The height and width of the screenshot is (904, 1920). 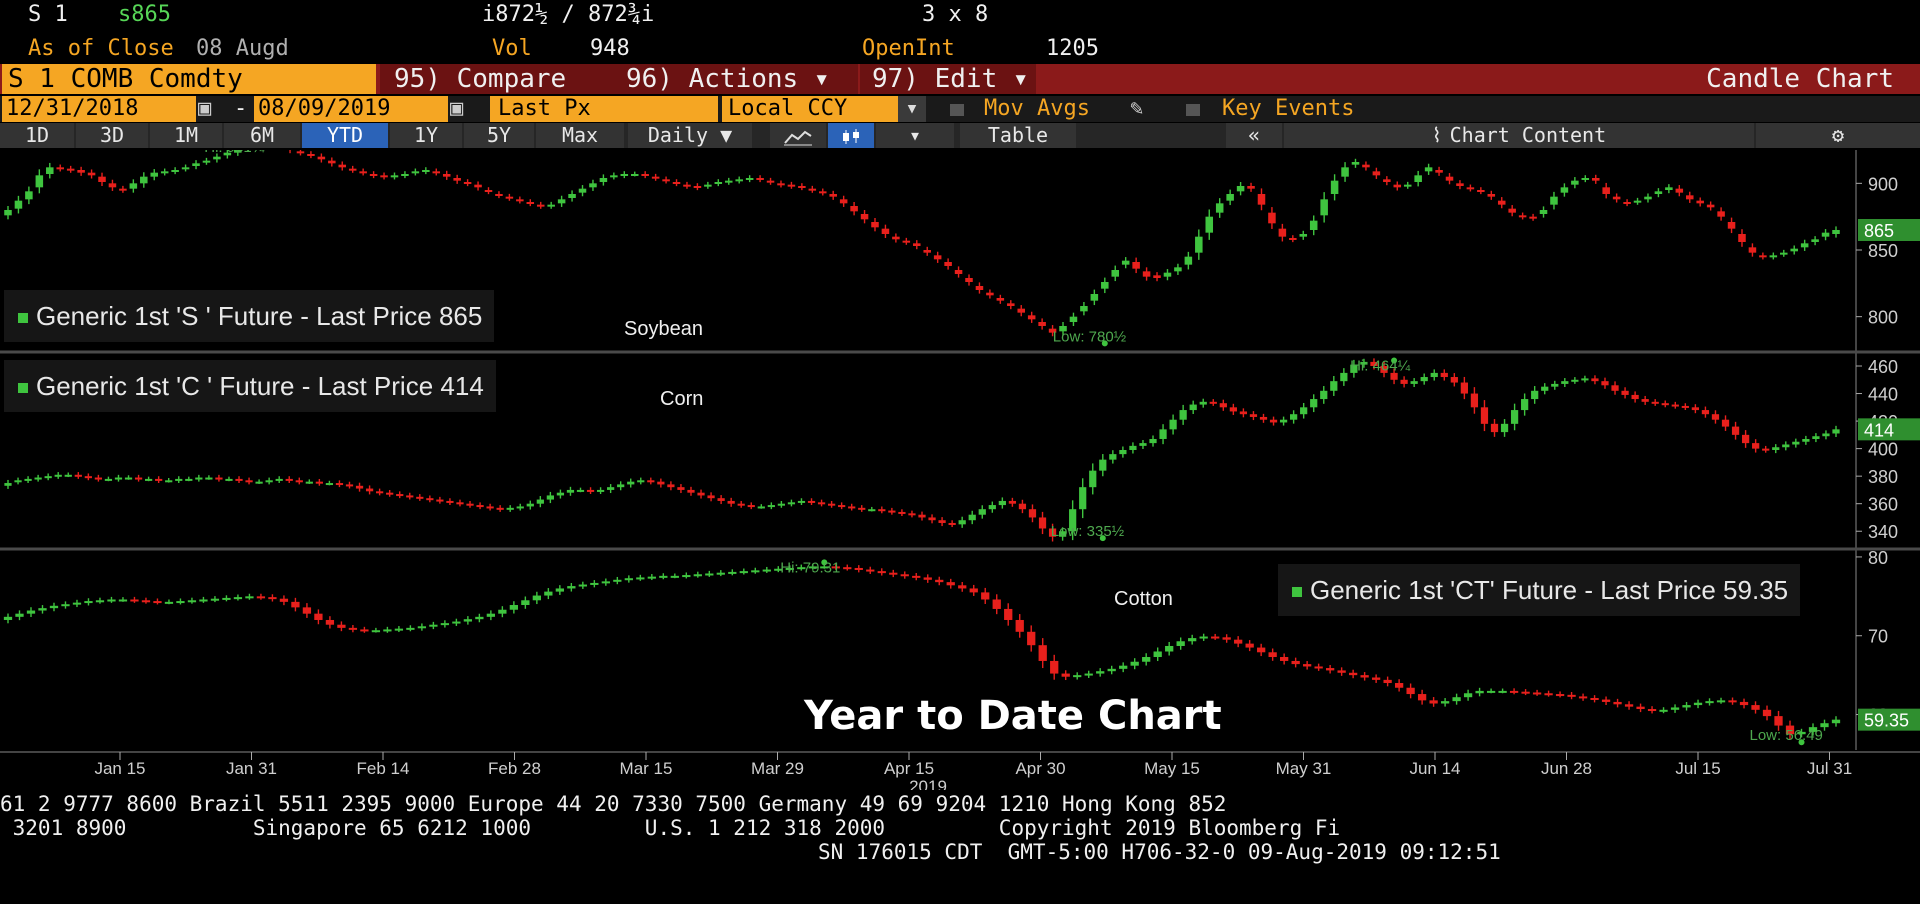 I want to click on price-field-select: Last Px, so click(x=604, y=109).